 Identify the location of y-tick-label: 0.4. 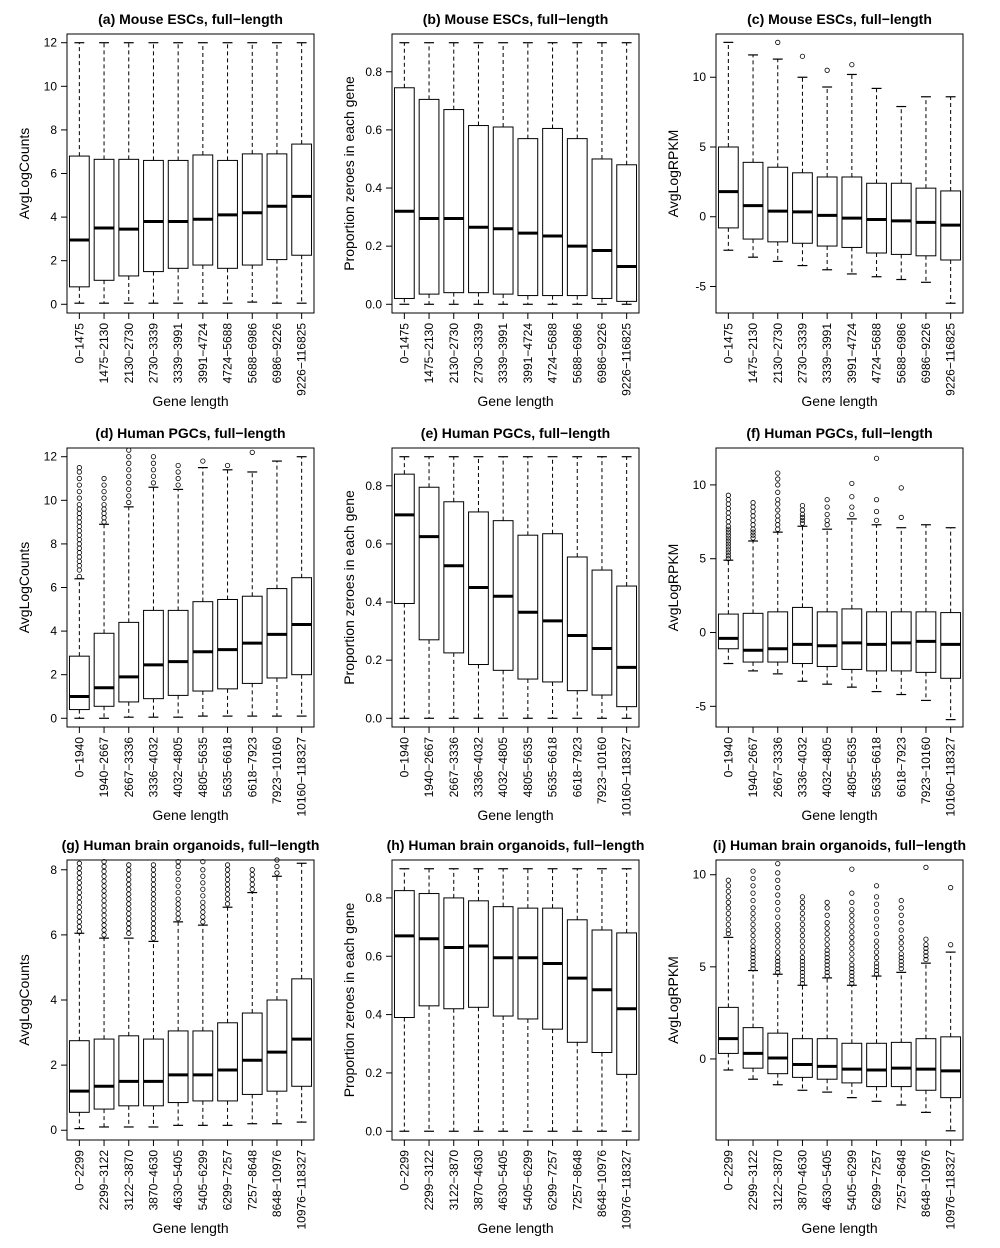
(373, 188).